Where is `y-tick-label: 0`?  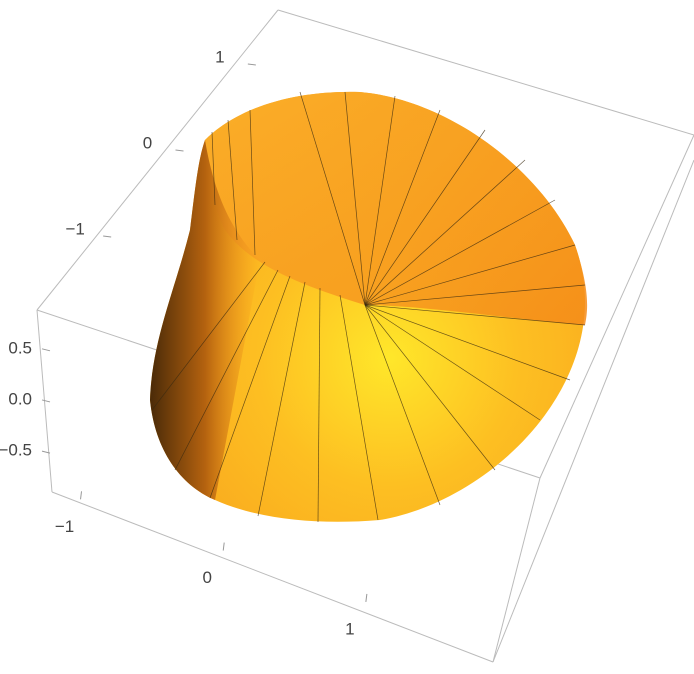 y-tick-label: 0 is located at coordinates (147, 142).